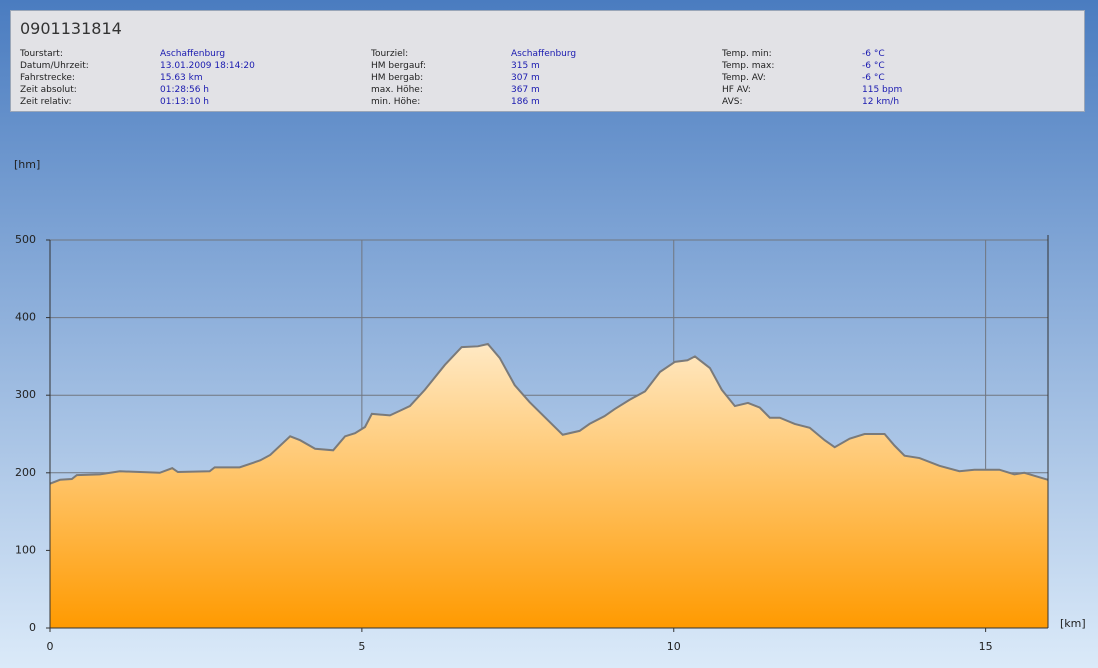  Describe the element at coordinates (747, 54) in the screenshot. I see `info-label: Temp. min:` at that location.